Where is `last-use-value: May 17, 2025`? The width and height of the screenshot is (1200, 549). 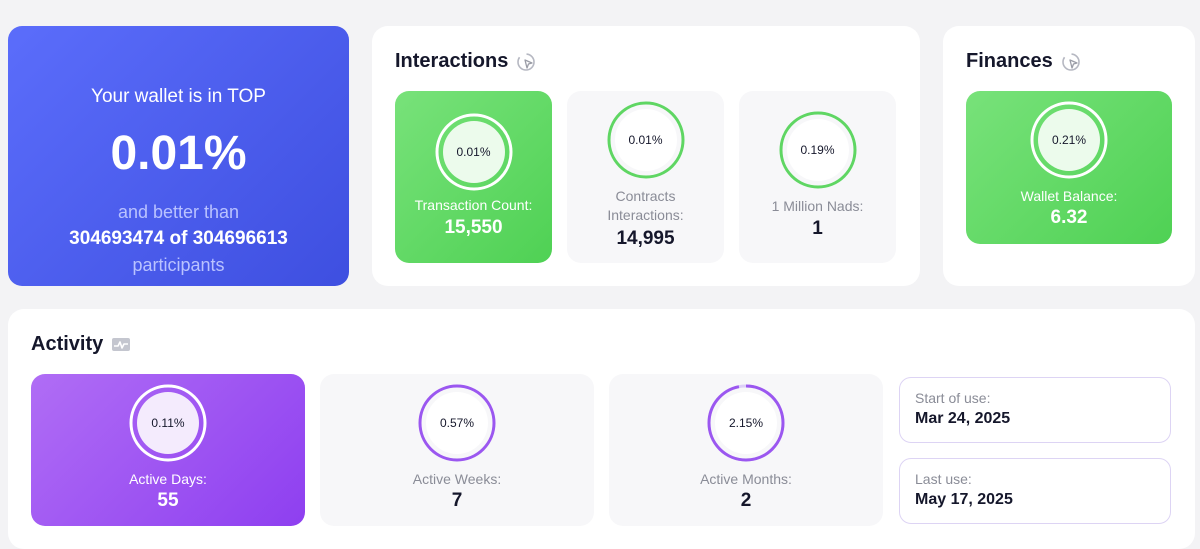
last-use-value: May 17, 2025 is located at coordinates (964, 499).